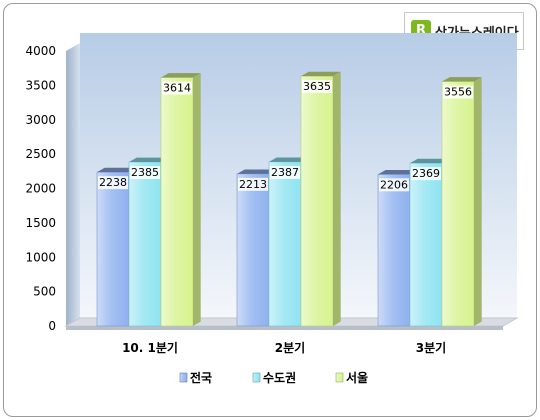 This screenshot has width=540, height=420. What do you see at coordinates (40, 51) in the screenshot?
I see `y-tick-label: 4000` at bounding box center [40, 51].